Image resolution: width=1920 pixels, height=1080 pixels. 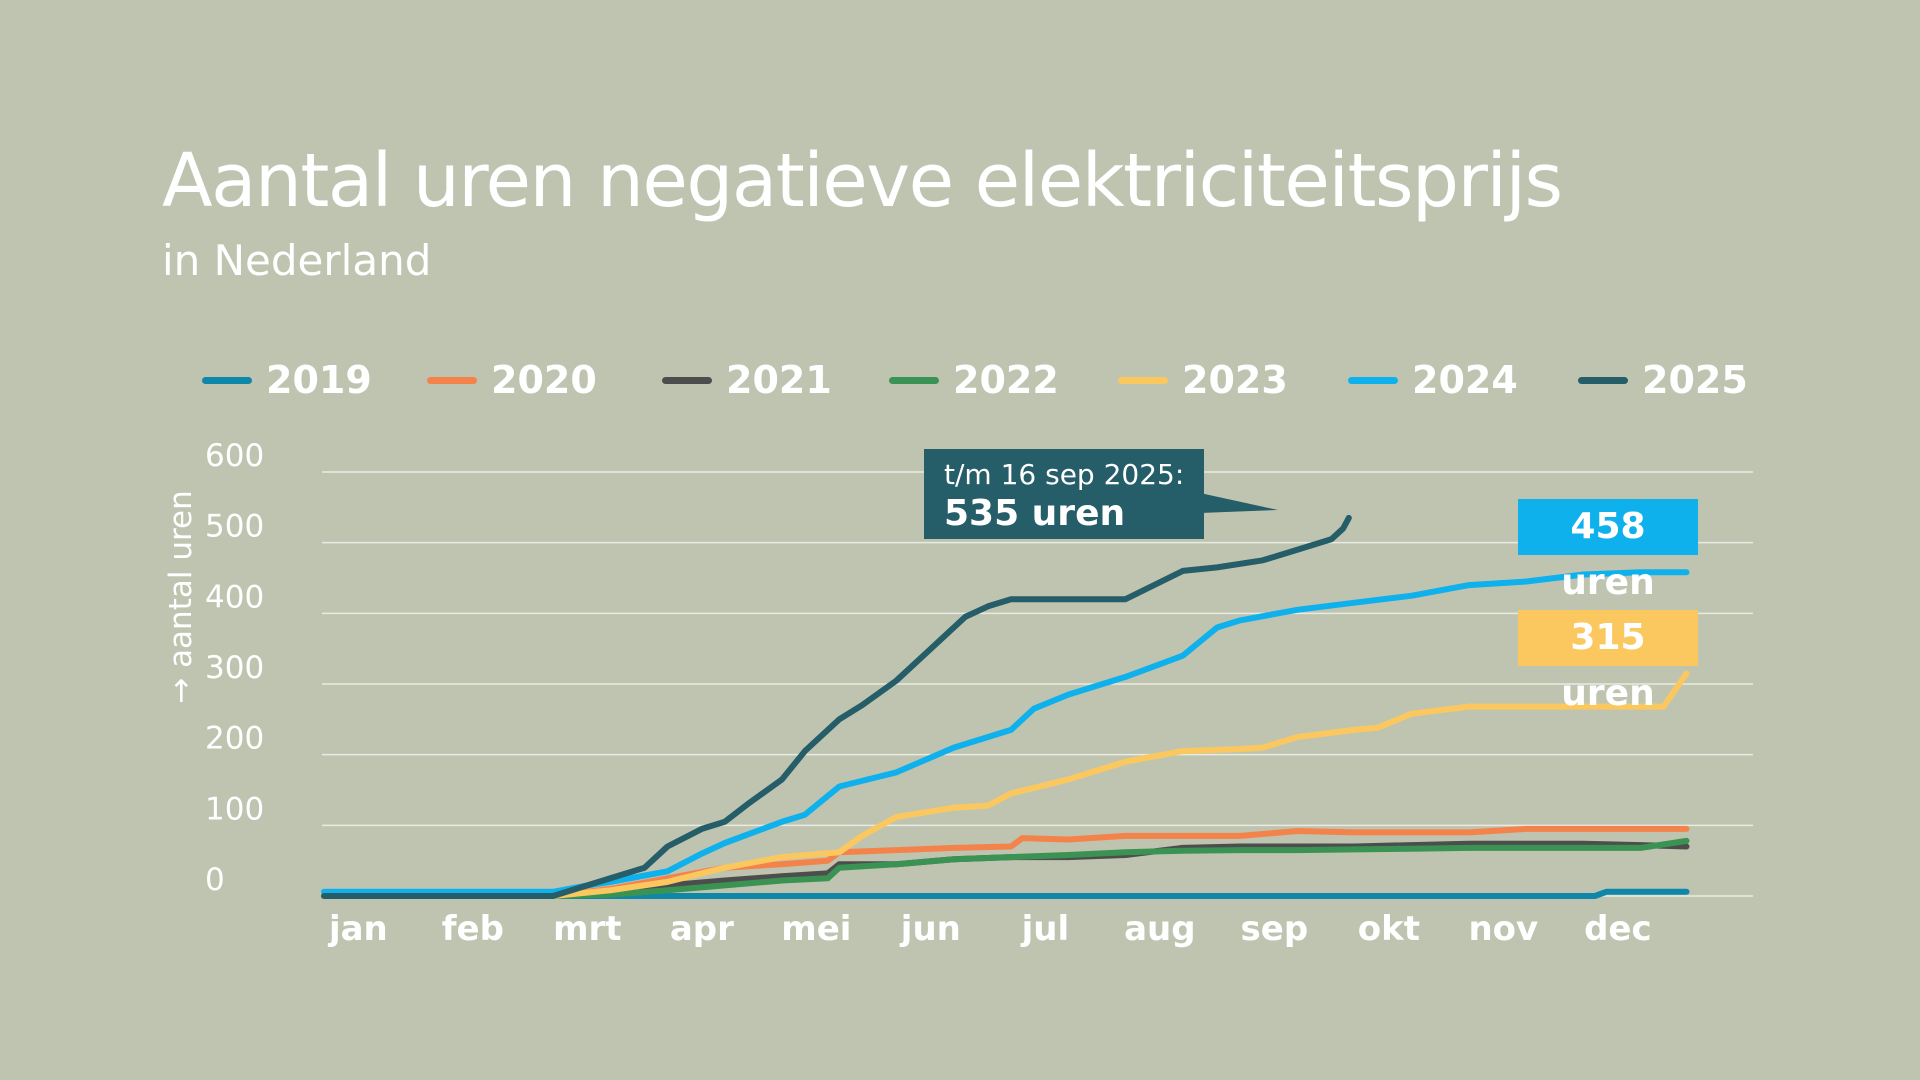 I want to click on legend-item-2024: 2024, so click(x=1433, y=380).